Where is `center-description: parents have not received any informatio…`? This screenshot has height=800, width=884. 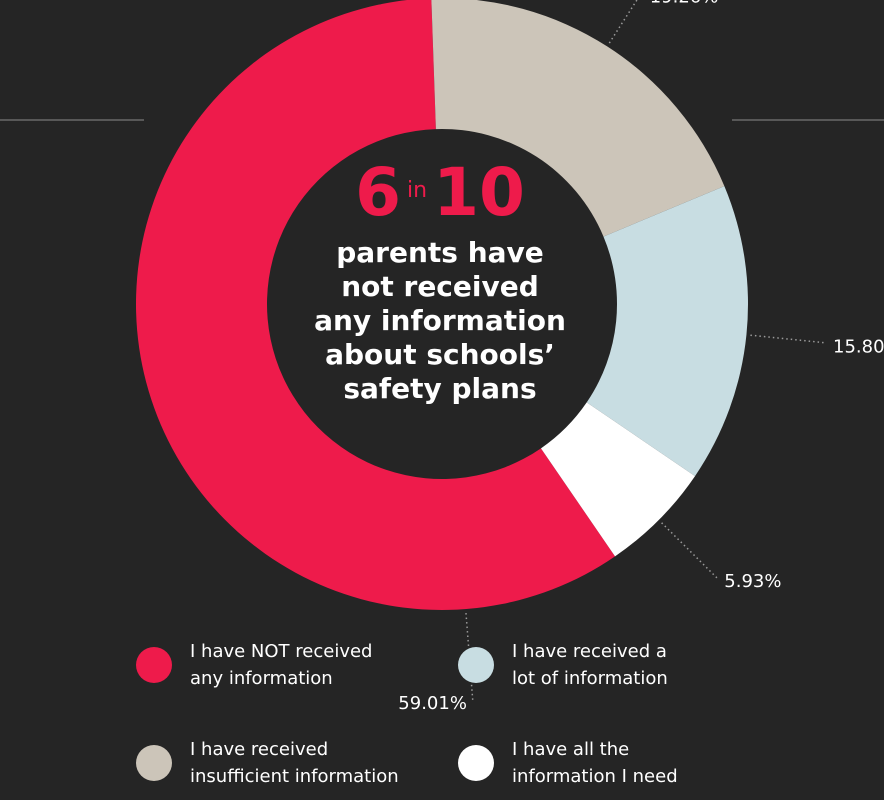 center-description: parents have not received any informatio… is located at coordinates (440, 321).